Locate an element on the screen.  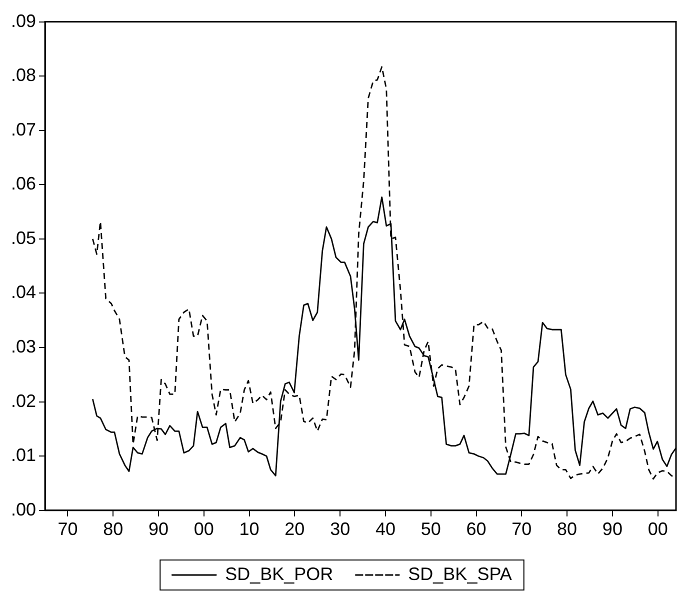
x-tick-label: 20 is located at coordinates (294, 529).